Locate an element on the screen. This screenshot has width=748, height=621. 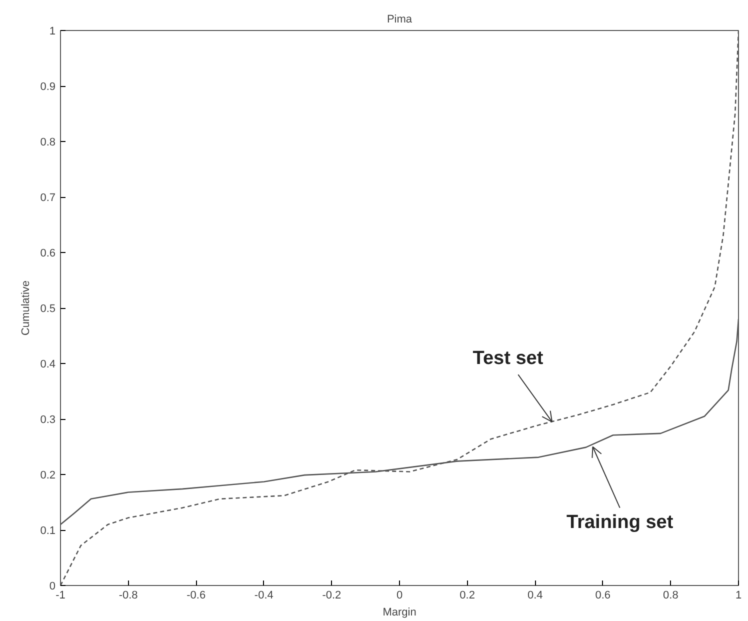
y-tick-label: 0.8 is located at coordinates (48, 142).